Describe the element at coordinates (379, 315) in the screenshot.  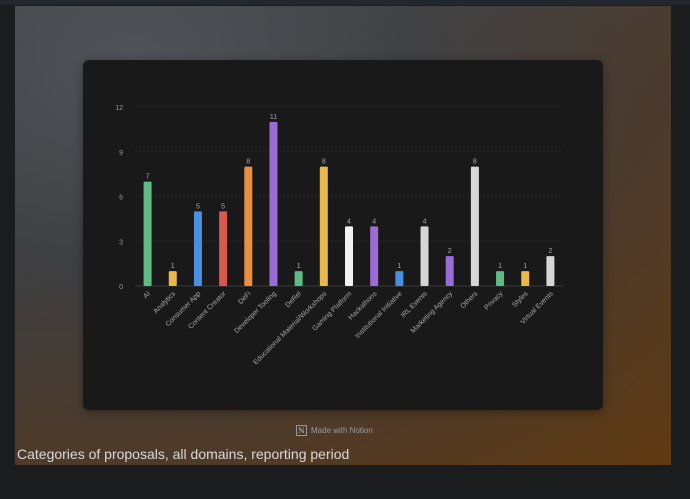
I see `x-tick-label: Institutional Initiative` at that location.